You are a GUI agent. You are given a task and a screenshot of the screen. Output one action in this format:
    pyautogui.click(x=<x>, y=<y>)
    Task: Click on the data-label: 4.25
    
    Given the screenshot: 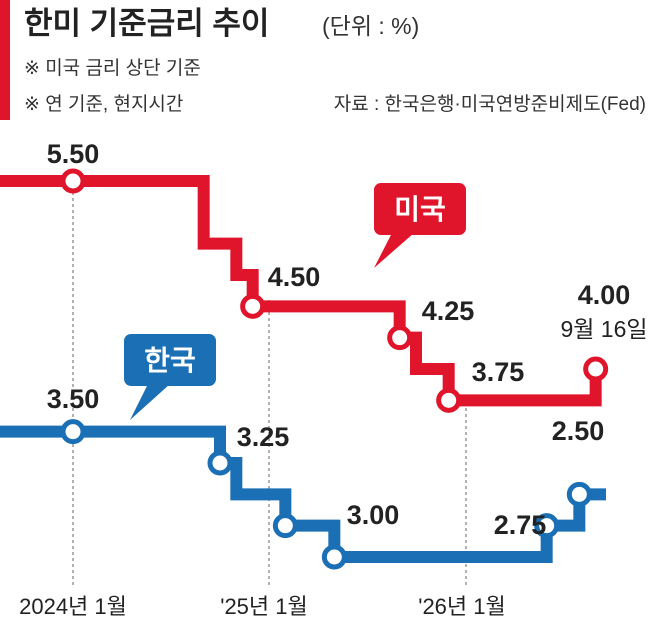 What is the action you would take?
    pyautogui.click(x=448, y=311)
    